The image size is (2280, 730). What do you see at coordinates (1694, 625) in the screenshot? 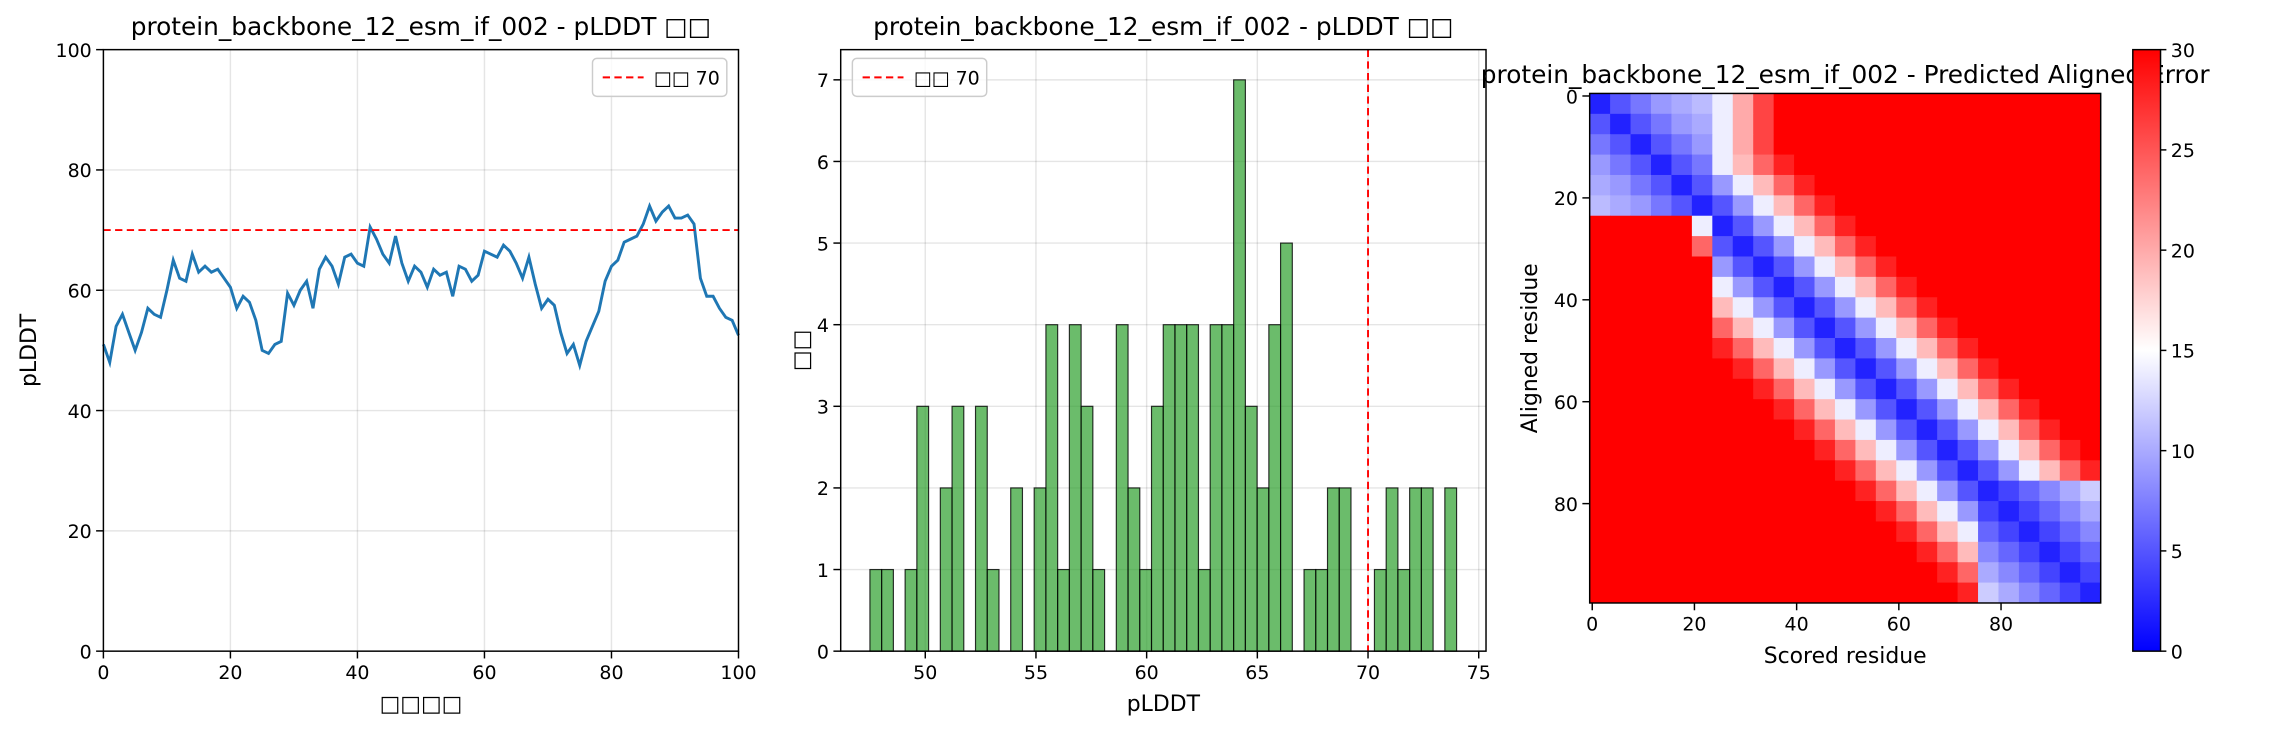
I see `x-tick-label: 20` at bounding box center [1694, 625].